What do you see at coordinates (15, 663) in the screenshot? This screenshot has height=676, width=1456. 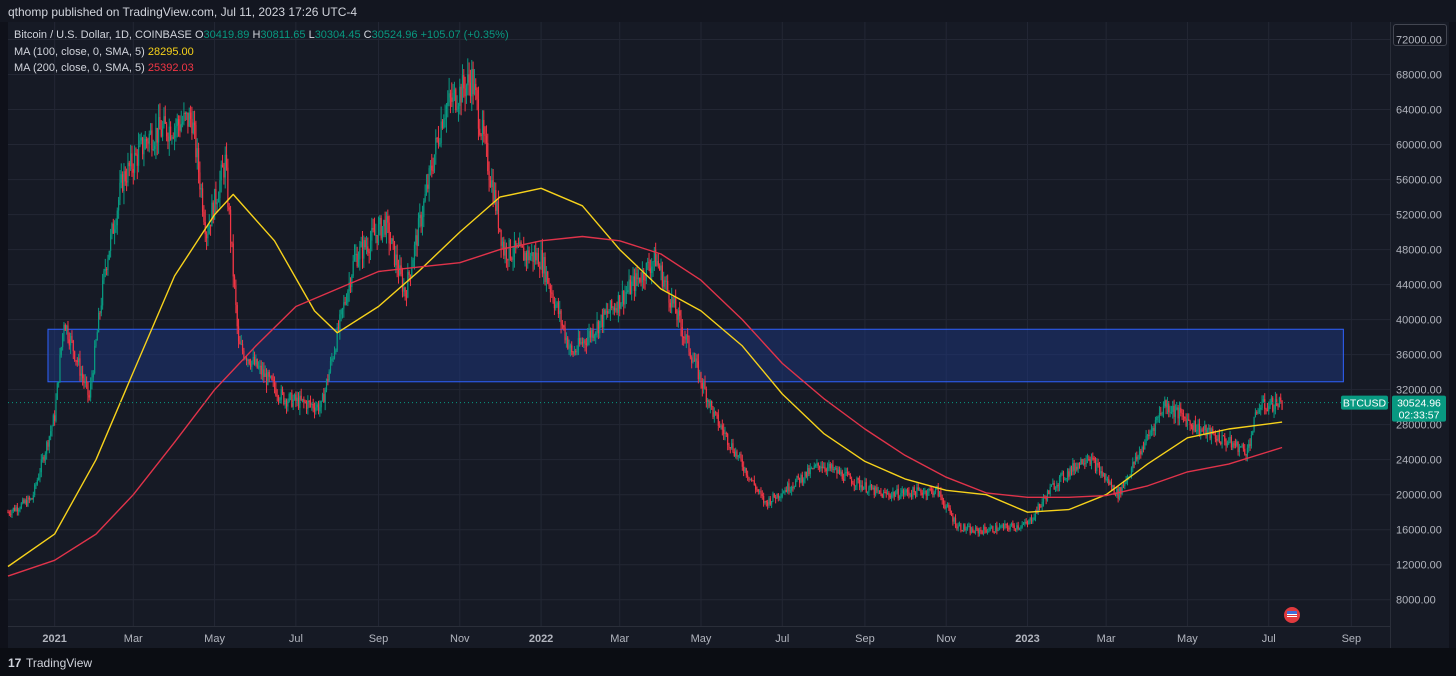 I see `tradingview-logo-icon: 17` at bounding box center [15, 663].